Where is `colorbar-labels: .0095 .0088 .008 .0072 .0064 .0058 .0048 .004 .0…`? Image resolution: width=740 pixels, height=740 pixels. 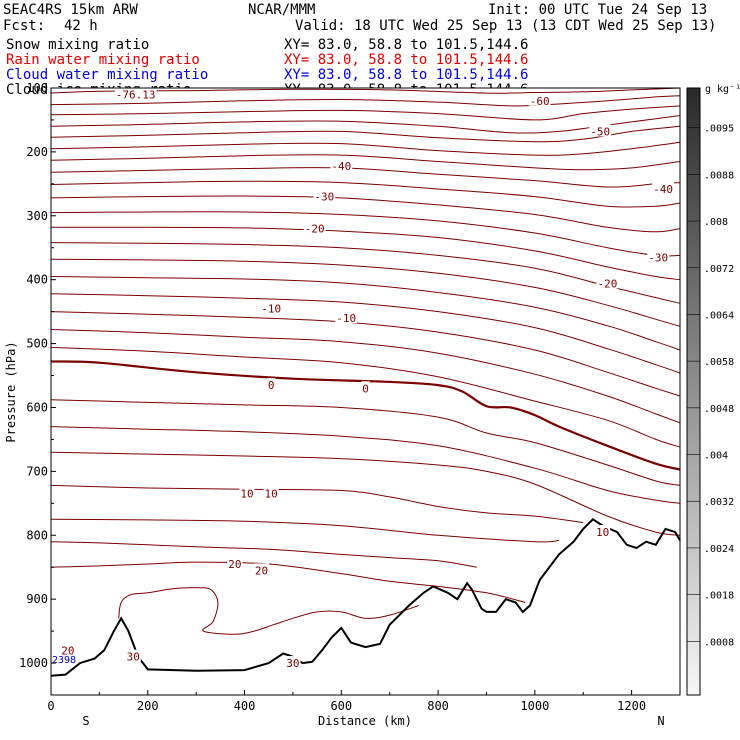 colorbar-labels: .0095 .0088 .008 .0072 .0064 .0058 .0048 .004 .0… is located at coordinates (710, 386).